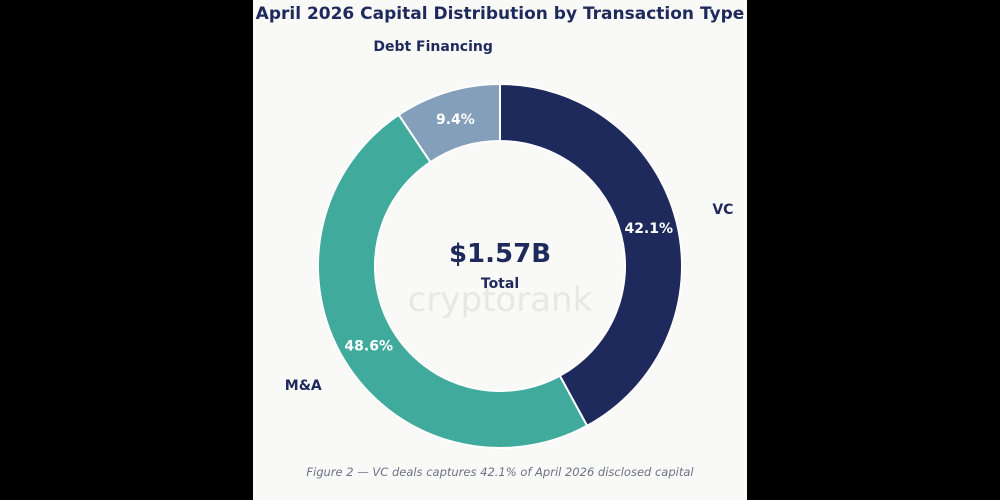 The image size is (1000, 500). What do you see at coordinates (591, 255) in the screenshot?
I see `slice-vc` at bounding box center [591, 255].